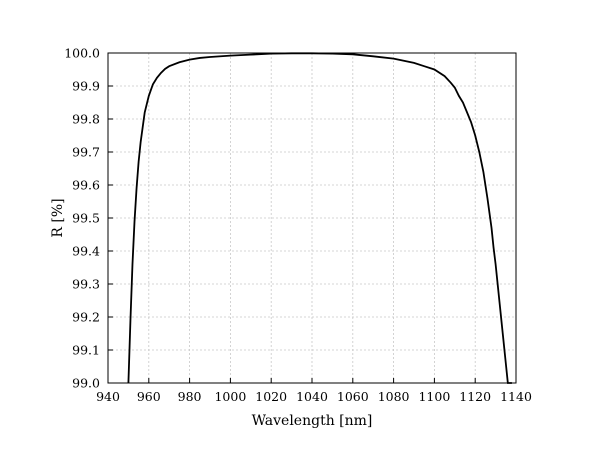 This screenshot has height=459, width=600. Describe the element at coordinates (312, 421) in the screenshot. I see `x-axis-title: Wavelength [nm]` at that location.